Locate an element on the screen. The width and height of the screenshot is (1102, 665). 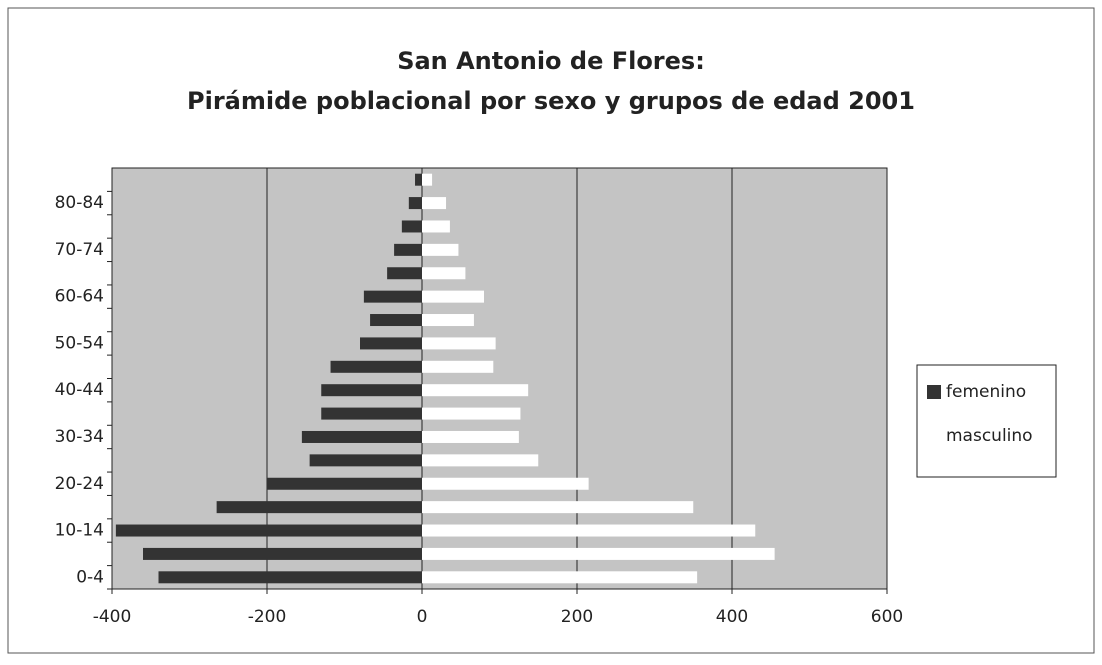
y-tick-label: 10-14 is located at coordinates (79, 531).